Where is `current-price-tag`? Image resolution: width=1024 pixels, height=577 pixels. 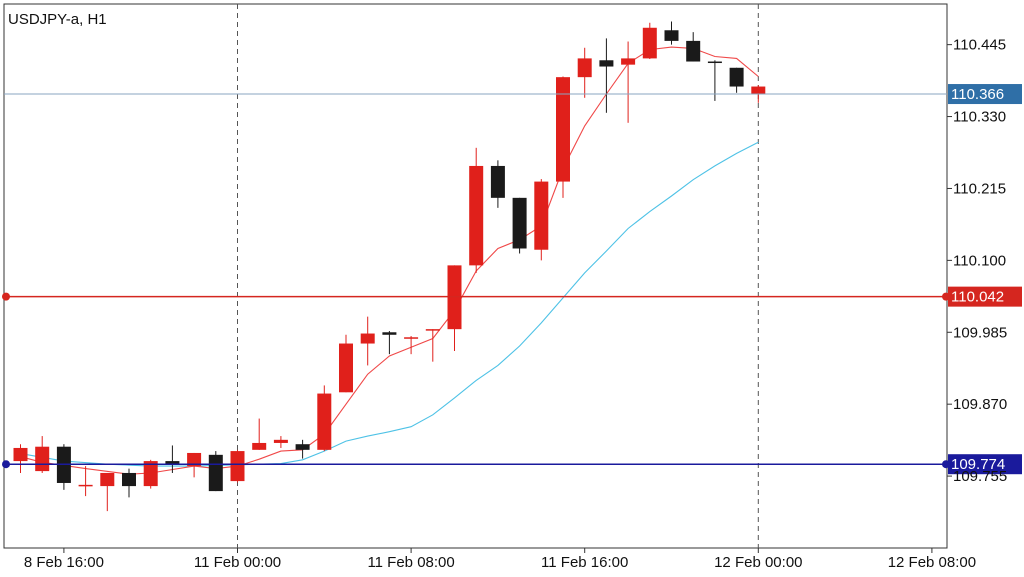 current-price-tag is located at coordinates (985, 94).